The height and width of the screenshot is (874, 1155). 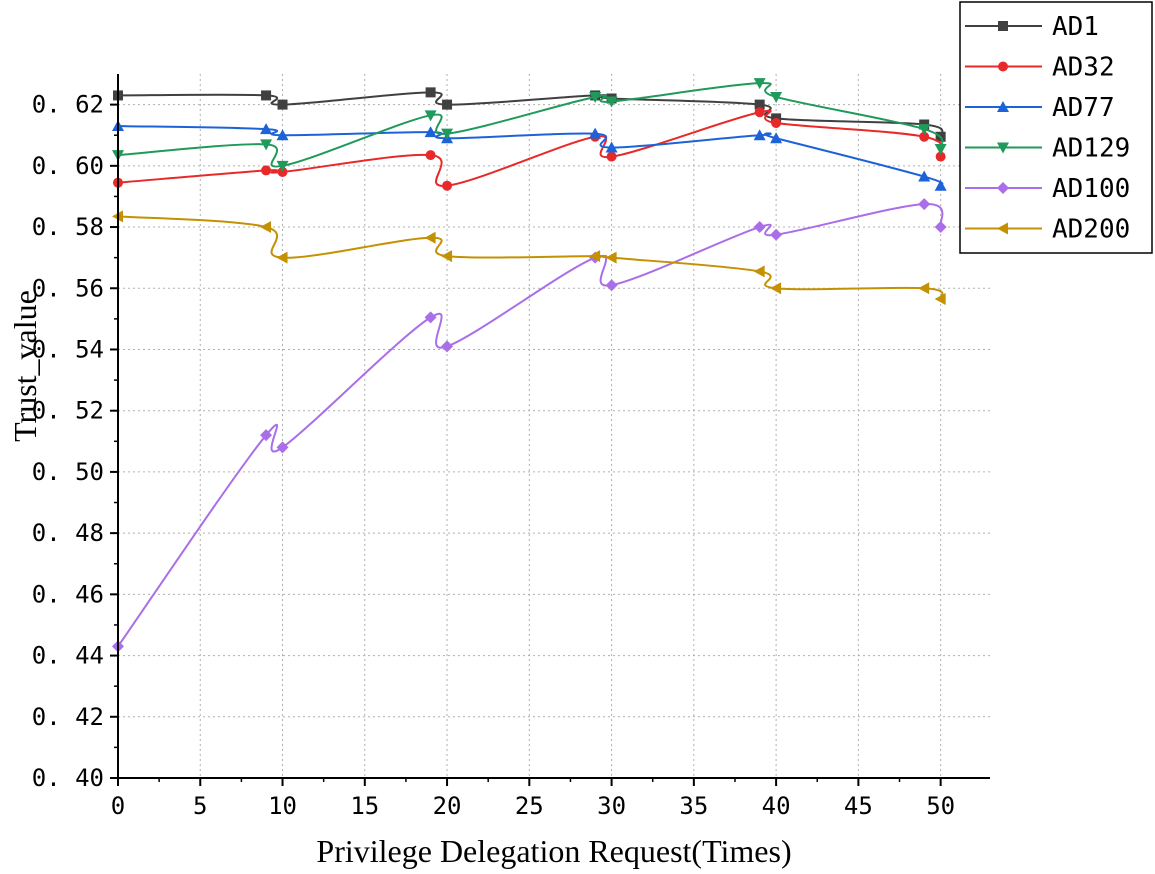 I want to click on legend-item: AD77, so click(x=1040, y=108).